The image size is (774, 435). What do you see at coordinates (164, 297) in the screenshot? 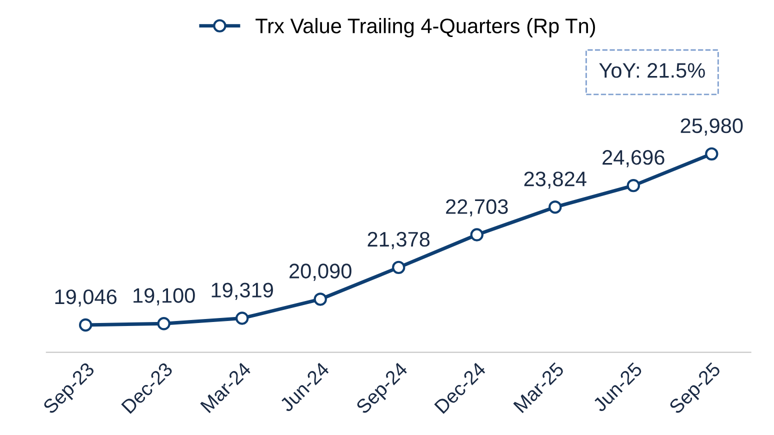
I see `data-label: 19,100` at bounding box center [164, 297].